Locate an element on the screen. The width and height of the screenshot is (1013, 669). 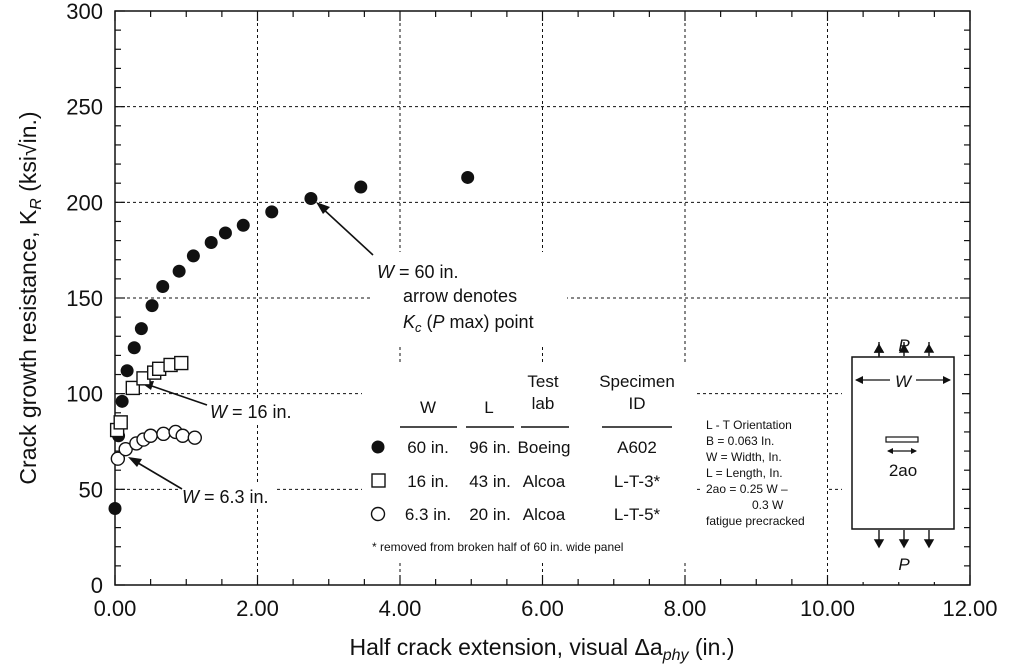
crack-label: 2ao is located at coordinates (903, 470).